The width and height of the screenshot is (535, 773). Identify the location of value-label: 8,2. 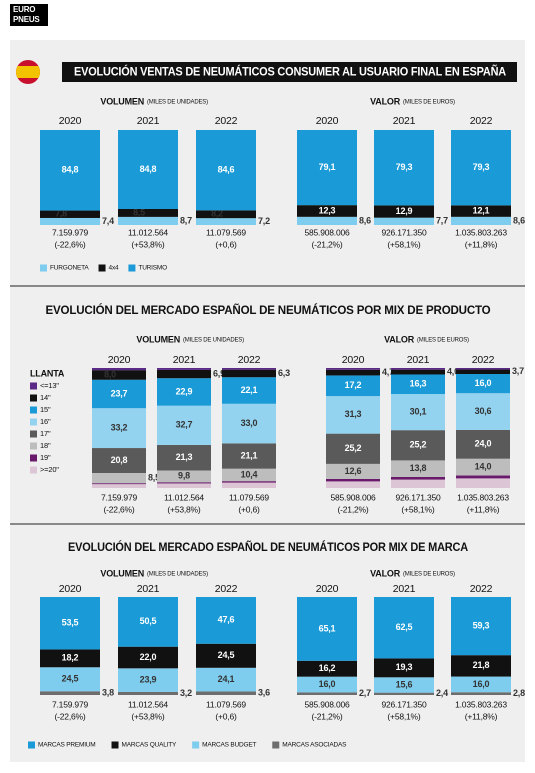
(217, 214).